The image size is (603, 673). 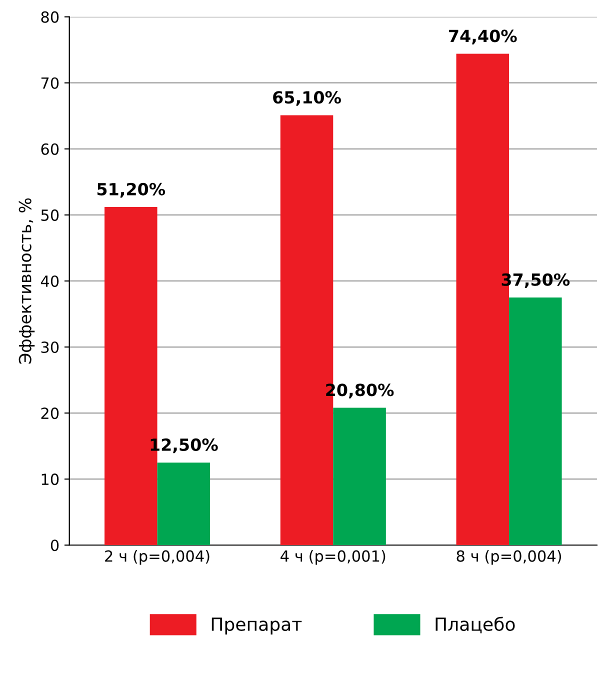 What do you see at coordinates (50, 480) in the screenshot?
I see `y-tick-label: 10` at bounding box center [50, 480].